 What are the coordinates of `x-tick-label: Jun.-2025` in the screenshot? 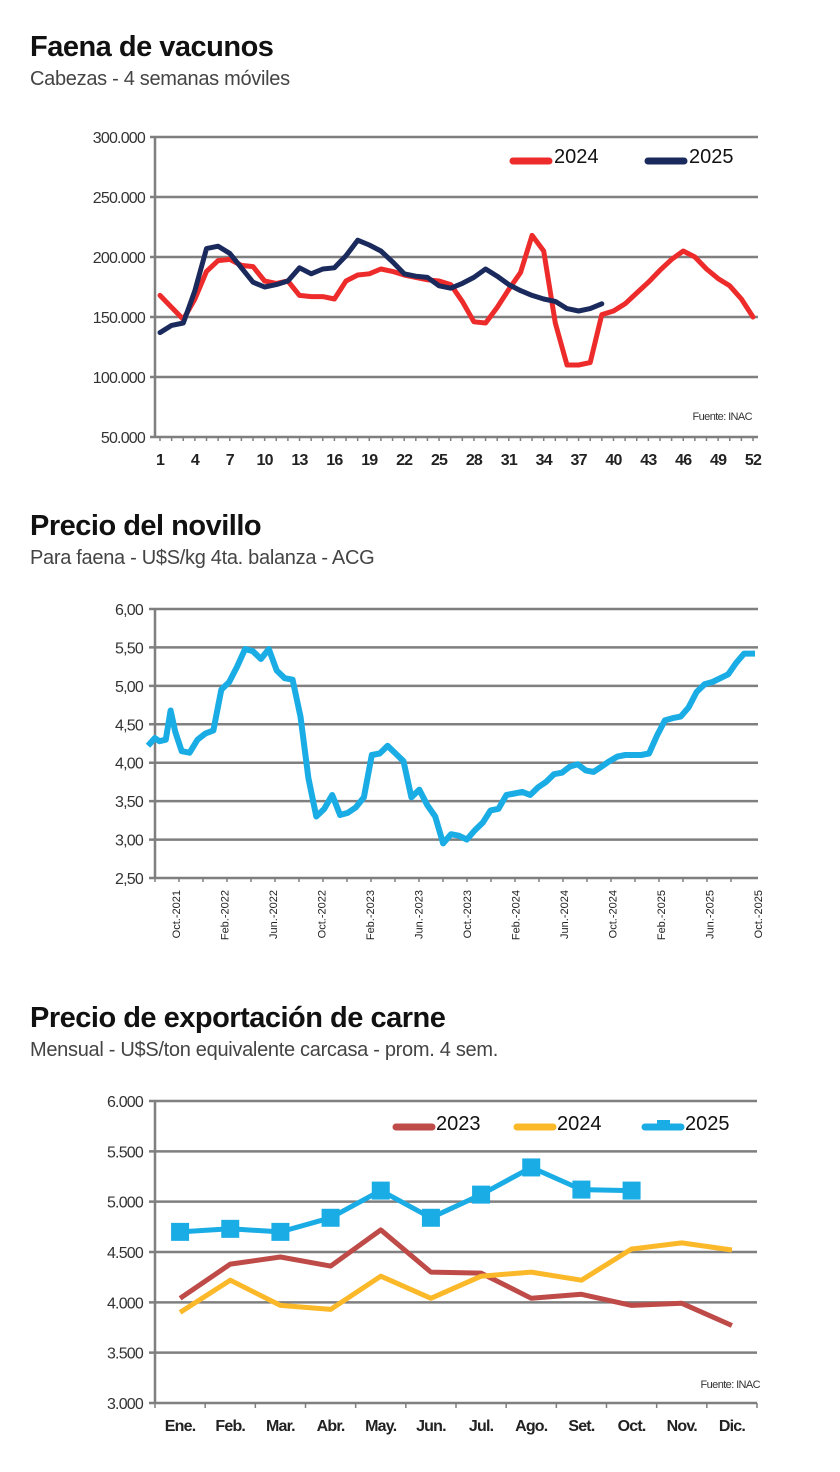 It's located at (711, 914).